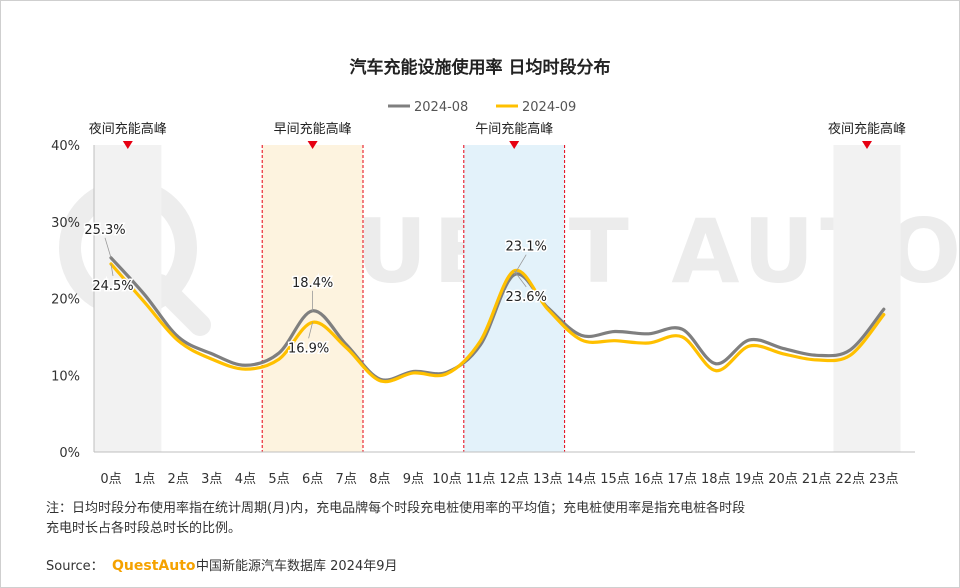 The width and height of the screenshot is (960, 588). Describe the element at coordinates (526, 247) in the screenshot. I see `data-label: 23.1%` at that location.